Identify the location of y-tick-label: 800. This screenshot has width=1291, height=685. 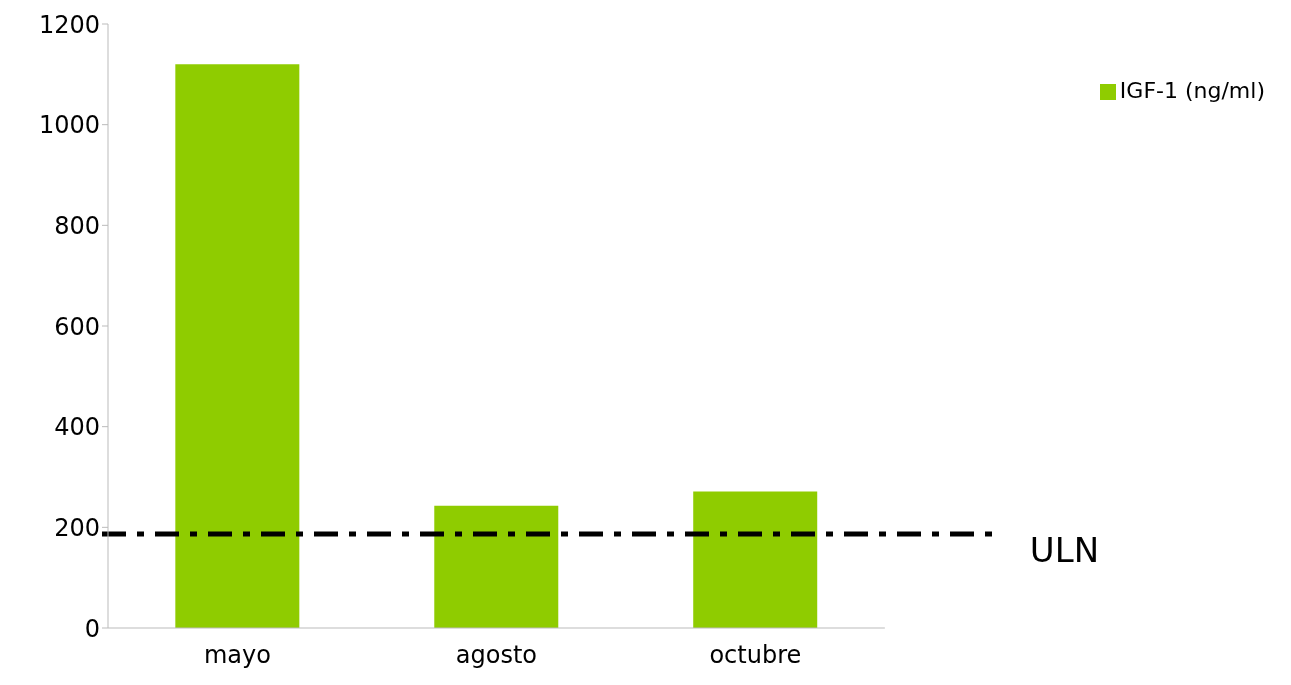
(77, 225).